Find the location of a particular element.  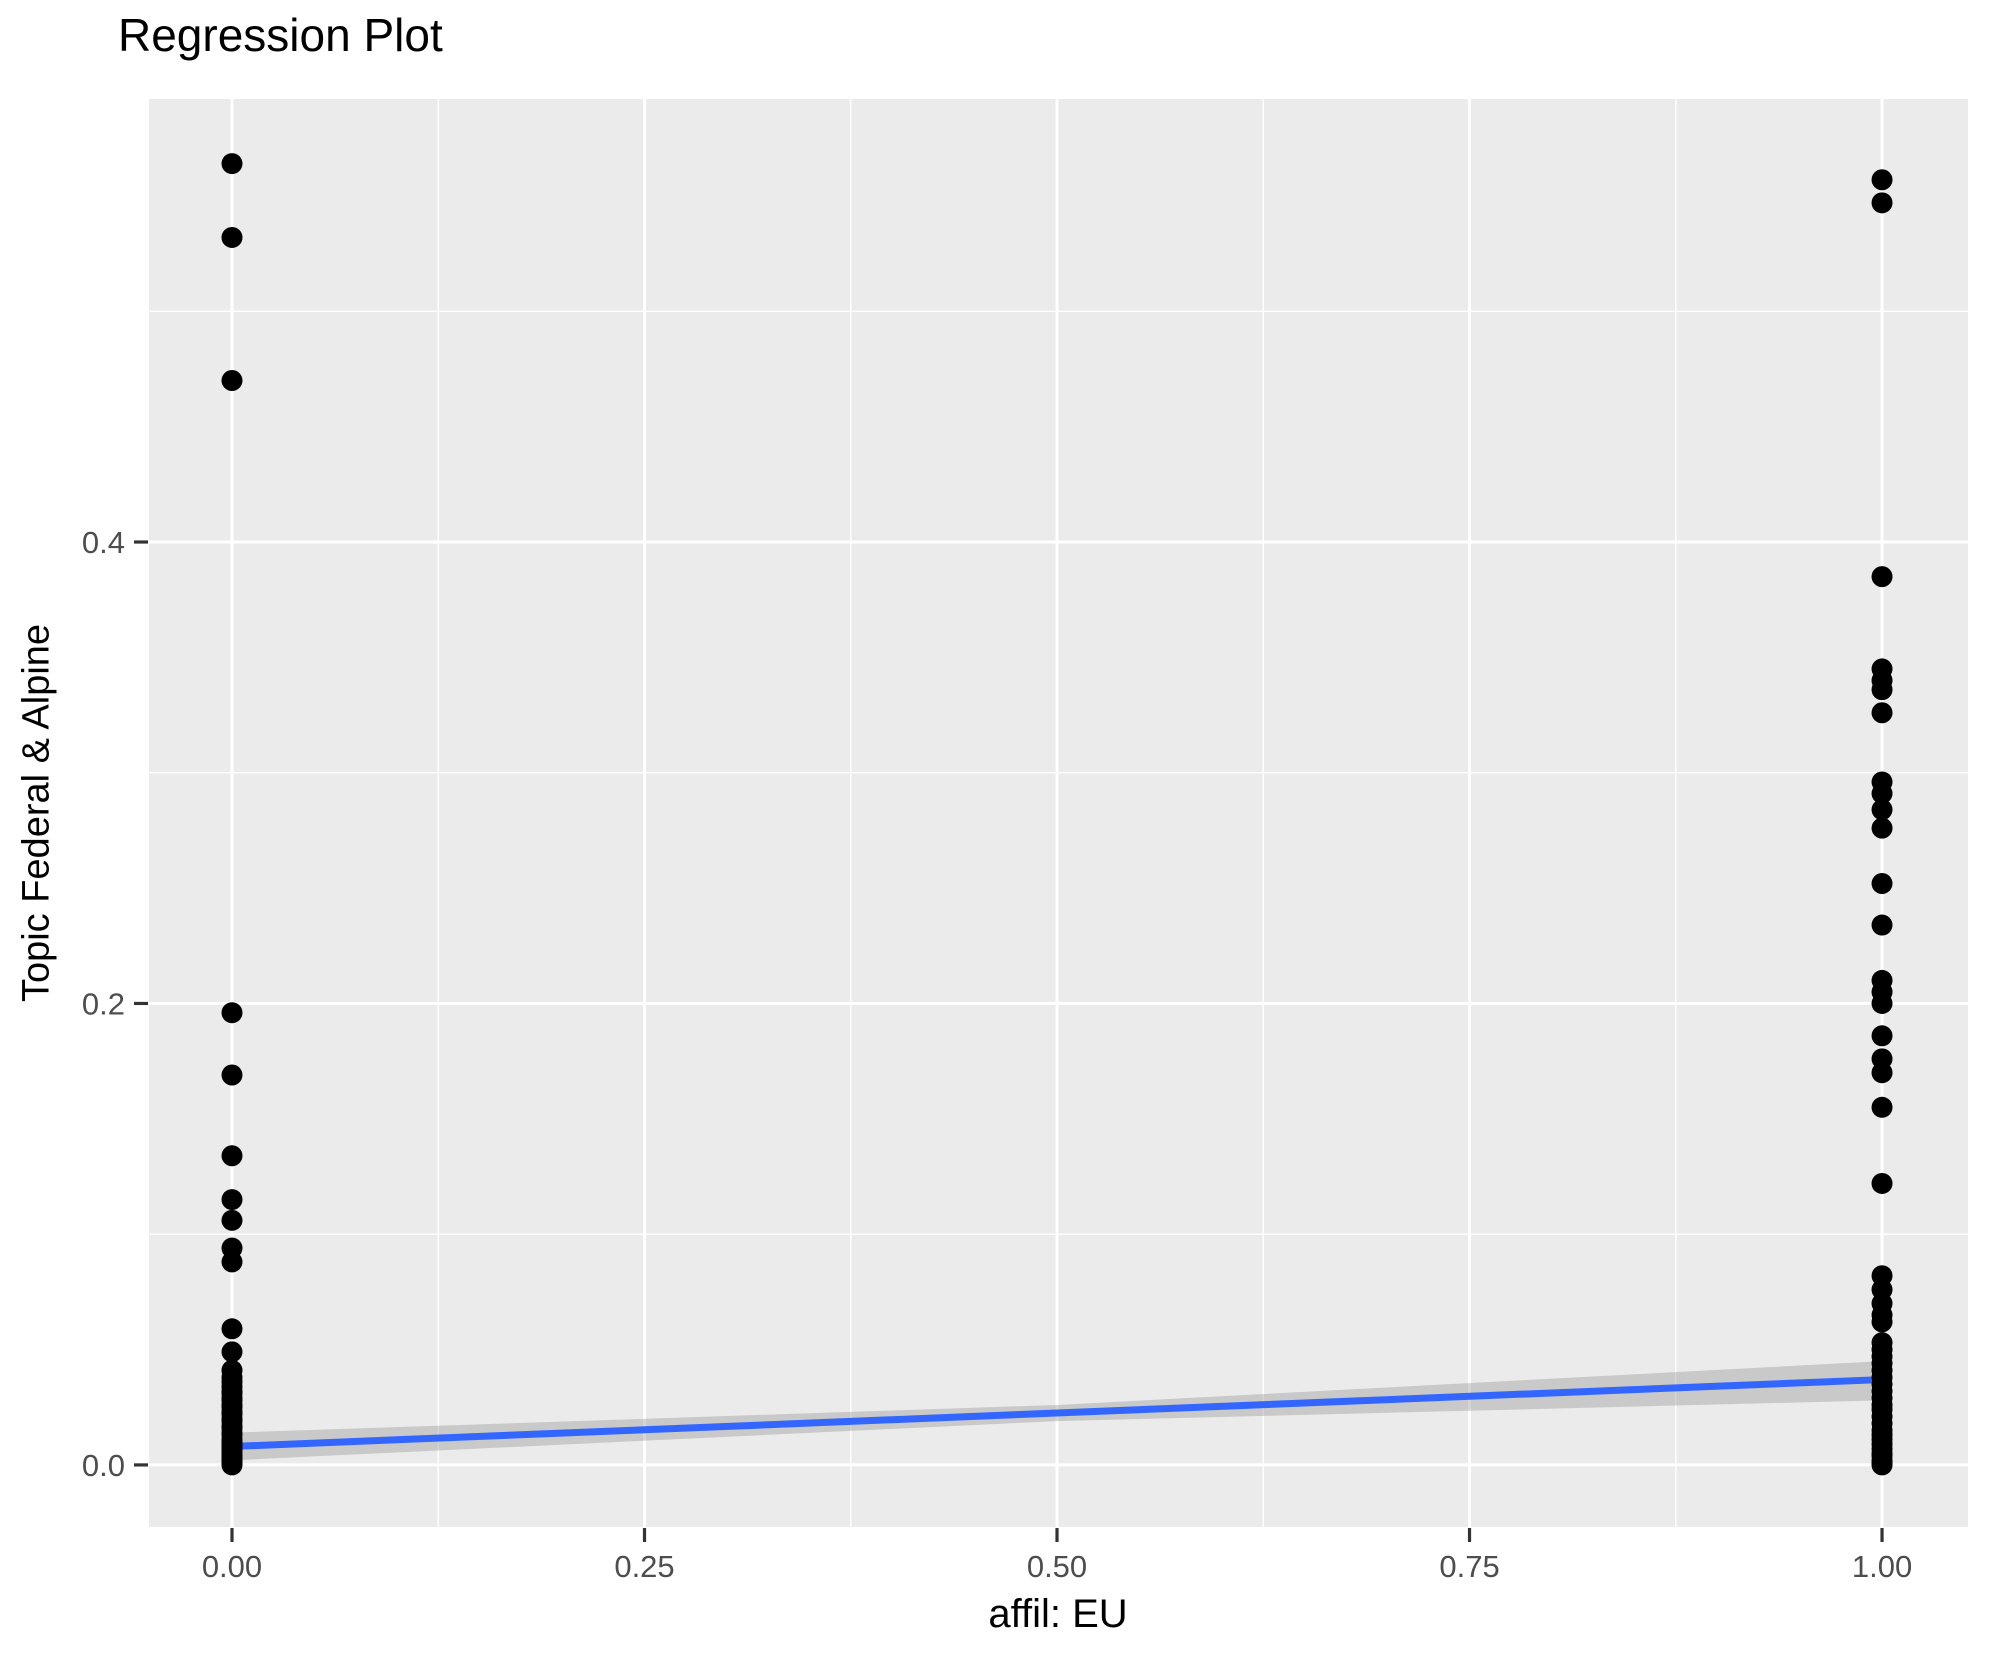

x-tick-label: 1.00 is located at coordinates (1882, 1566).